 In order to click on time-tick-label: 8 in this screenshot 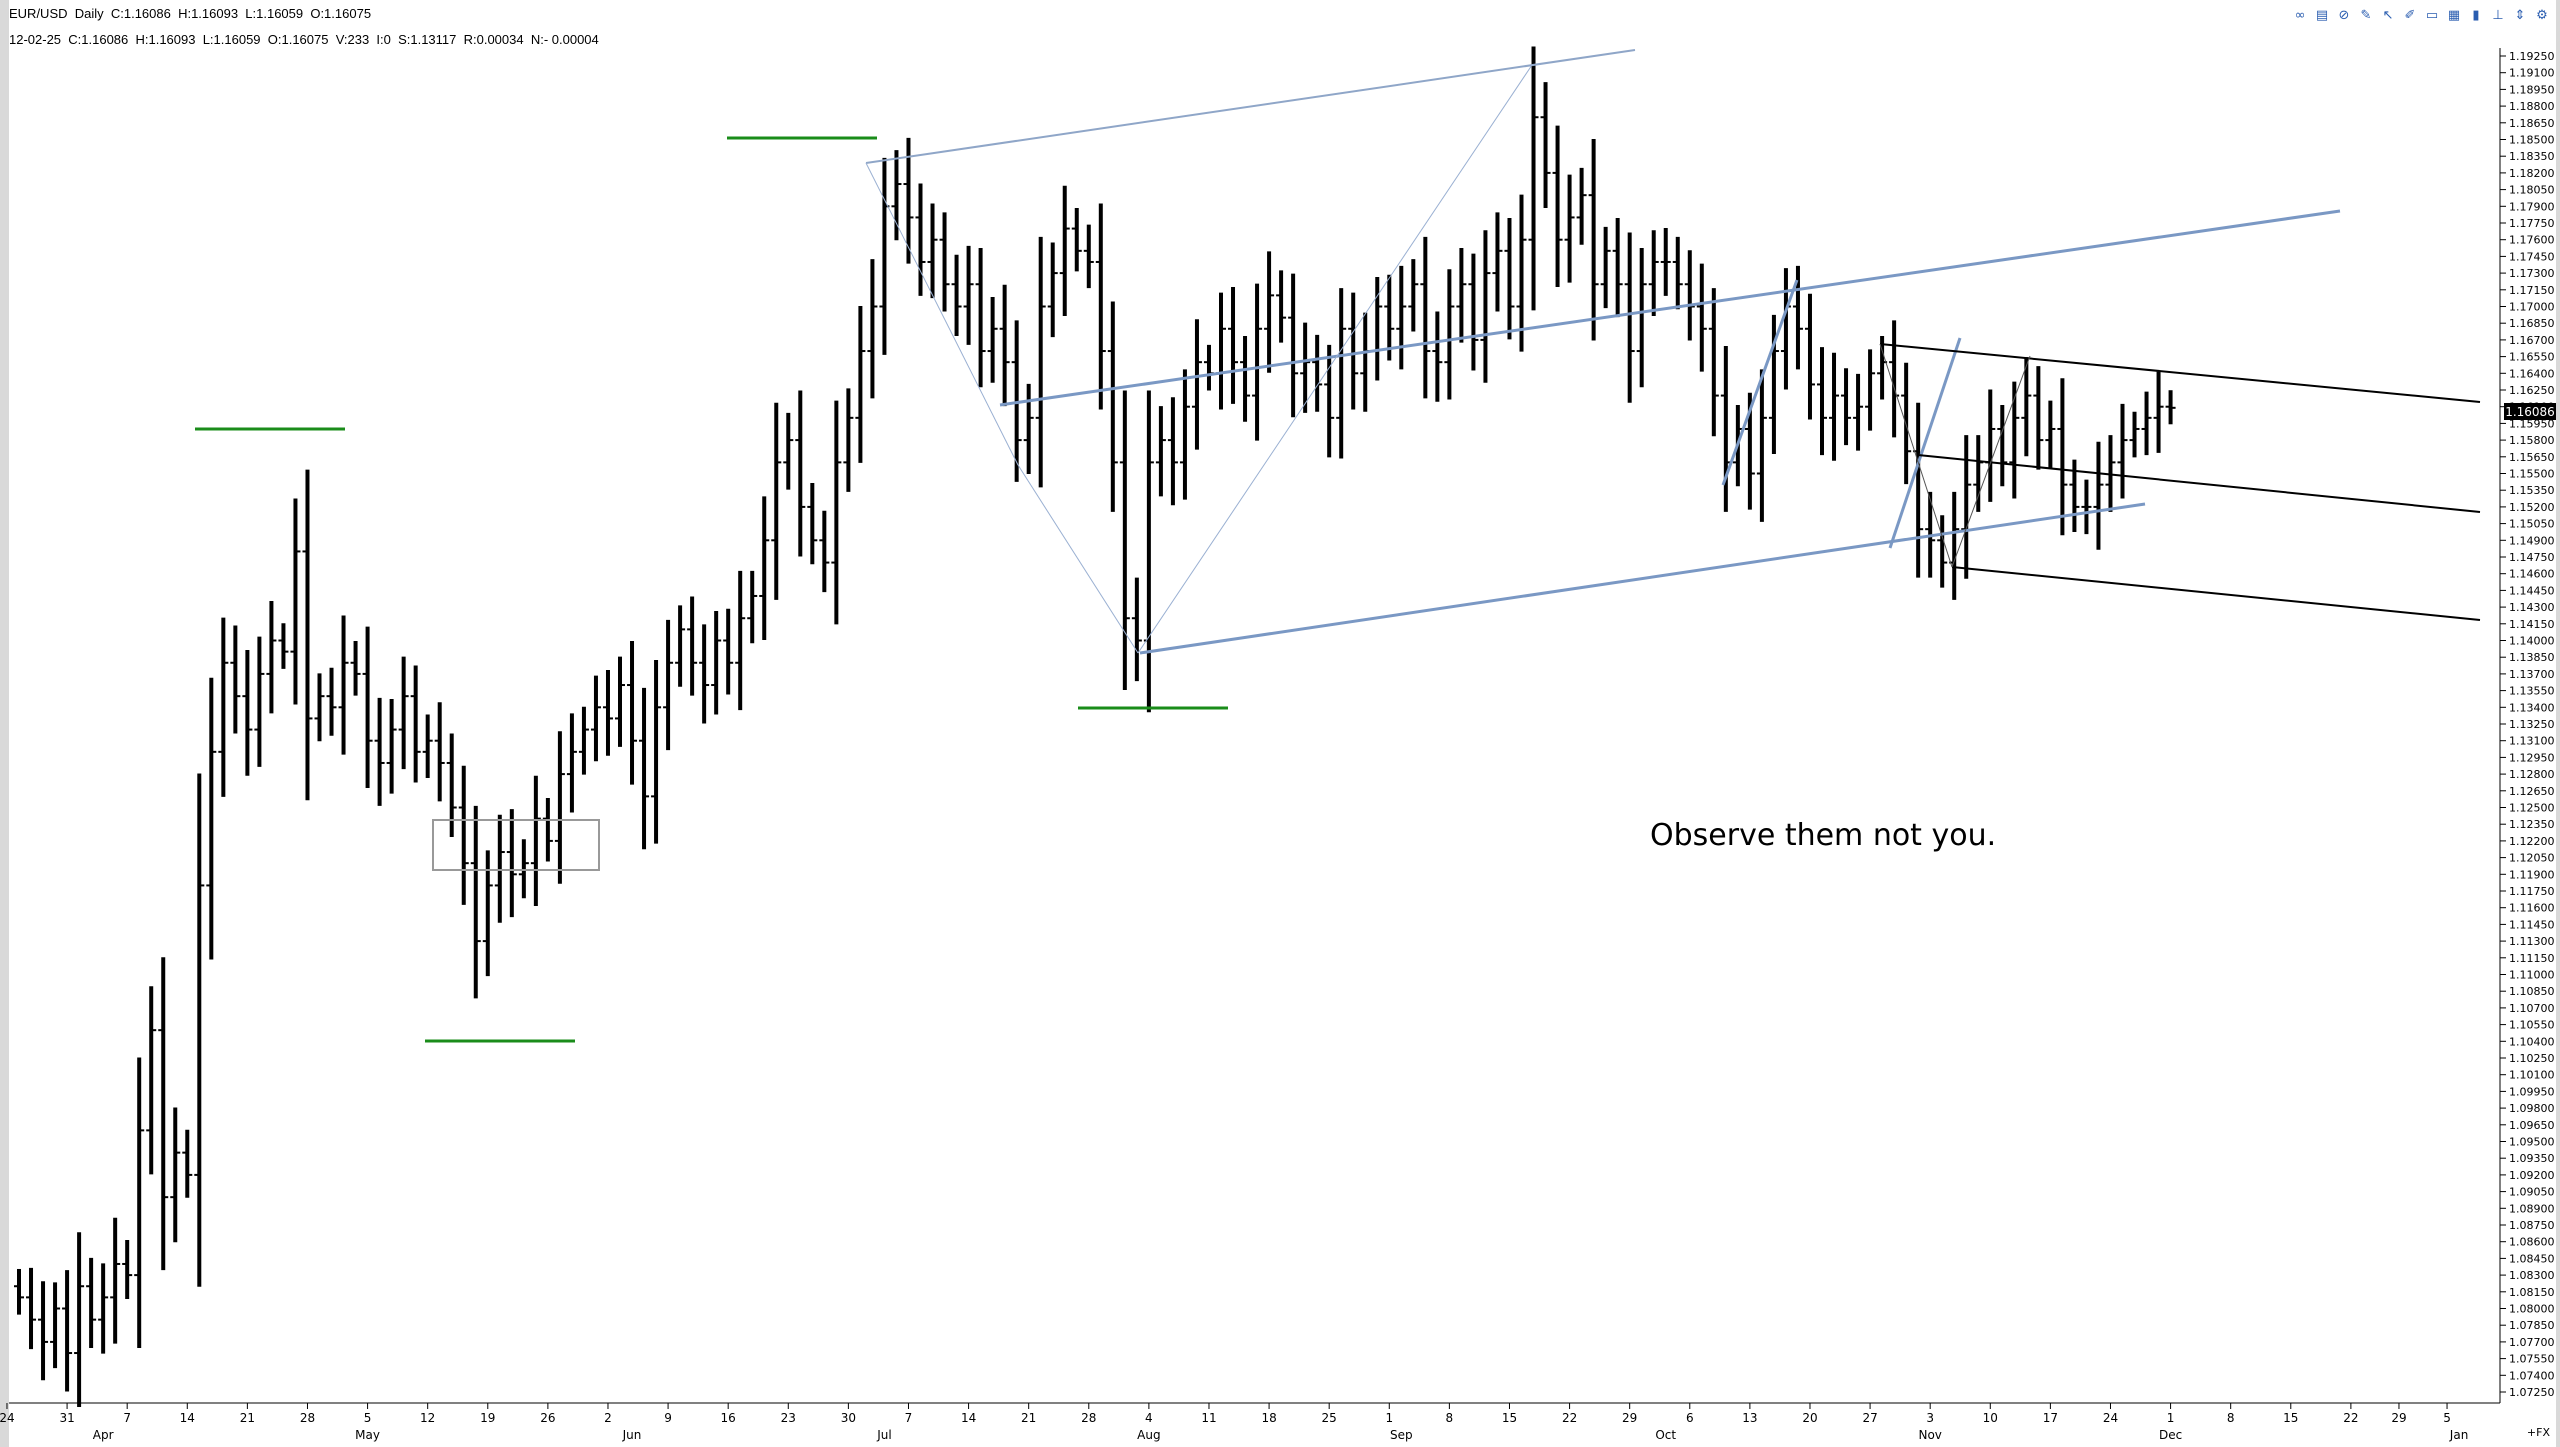, I will do `click(1450, 1418)`.